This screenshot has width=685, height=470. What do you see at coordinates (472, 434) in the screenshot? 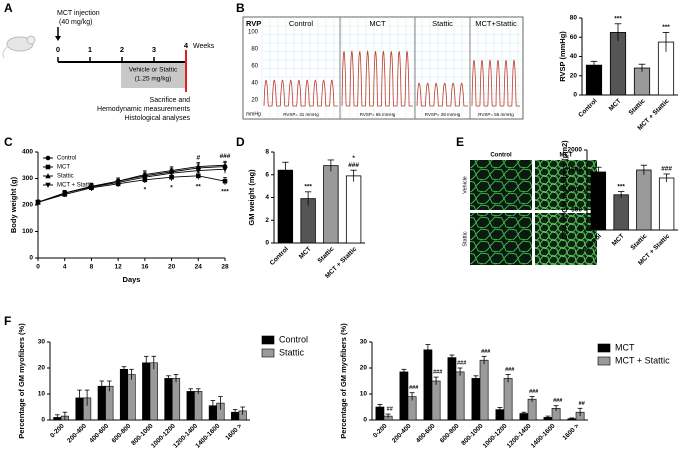
I see `x-tick-label: 800-1000` at bounding box center [472, 434].